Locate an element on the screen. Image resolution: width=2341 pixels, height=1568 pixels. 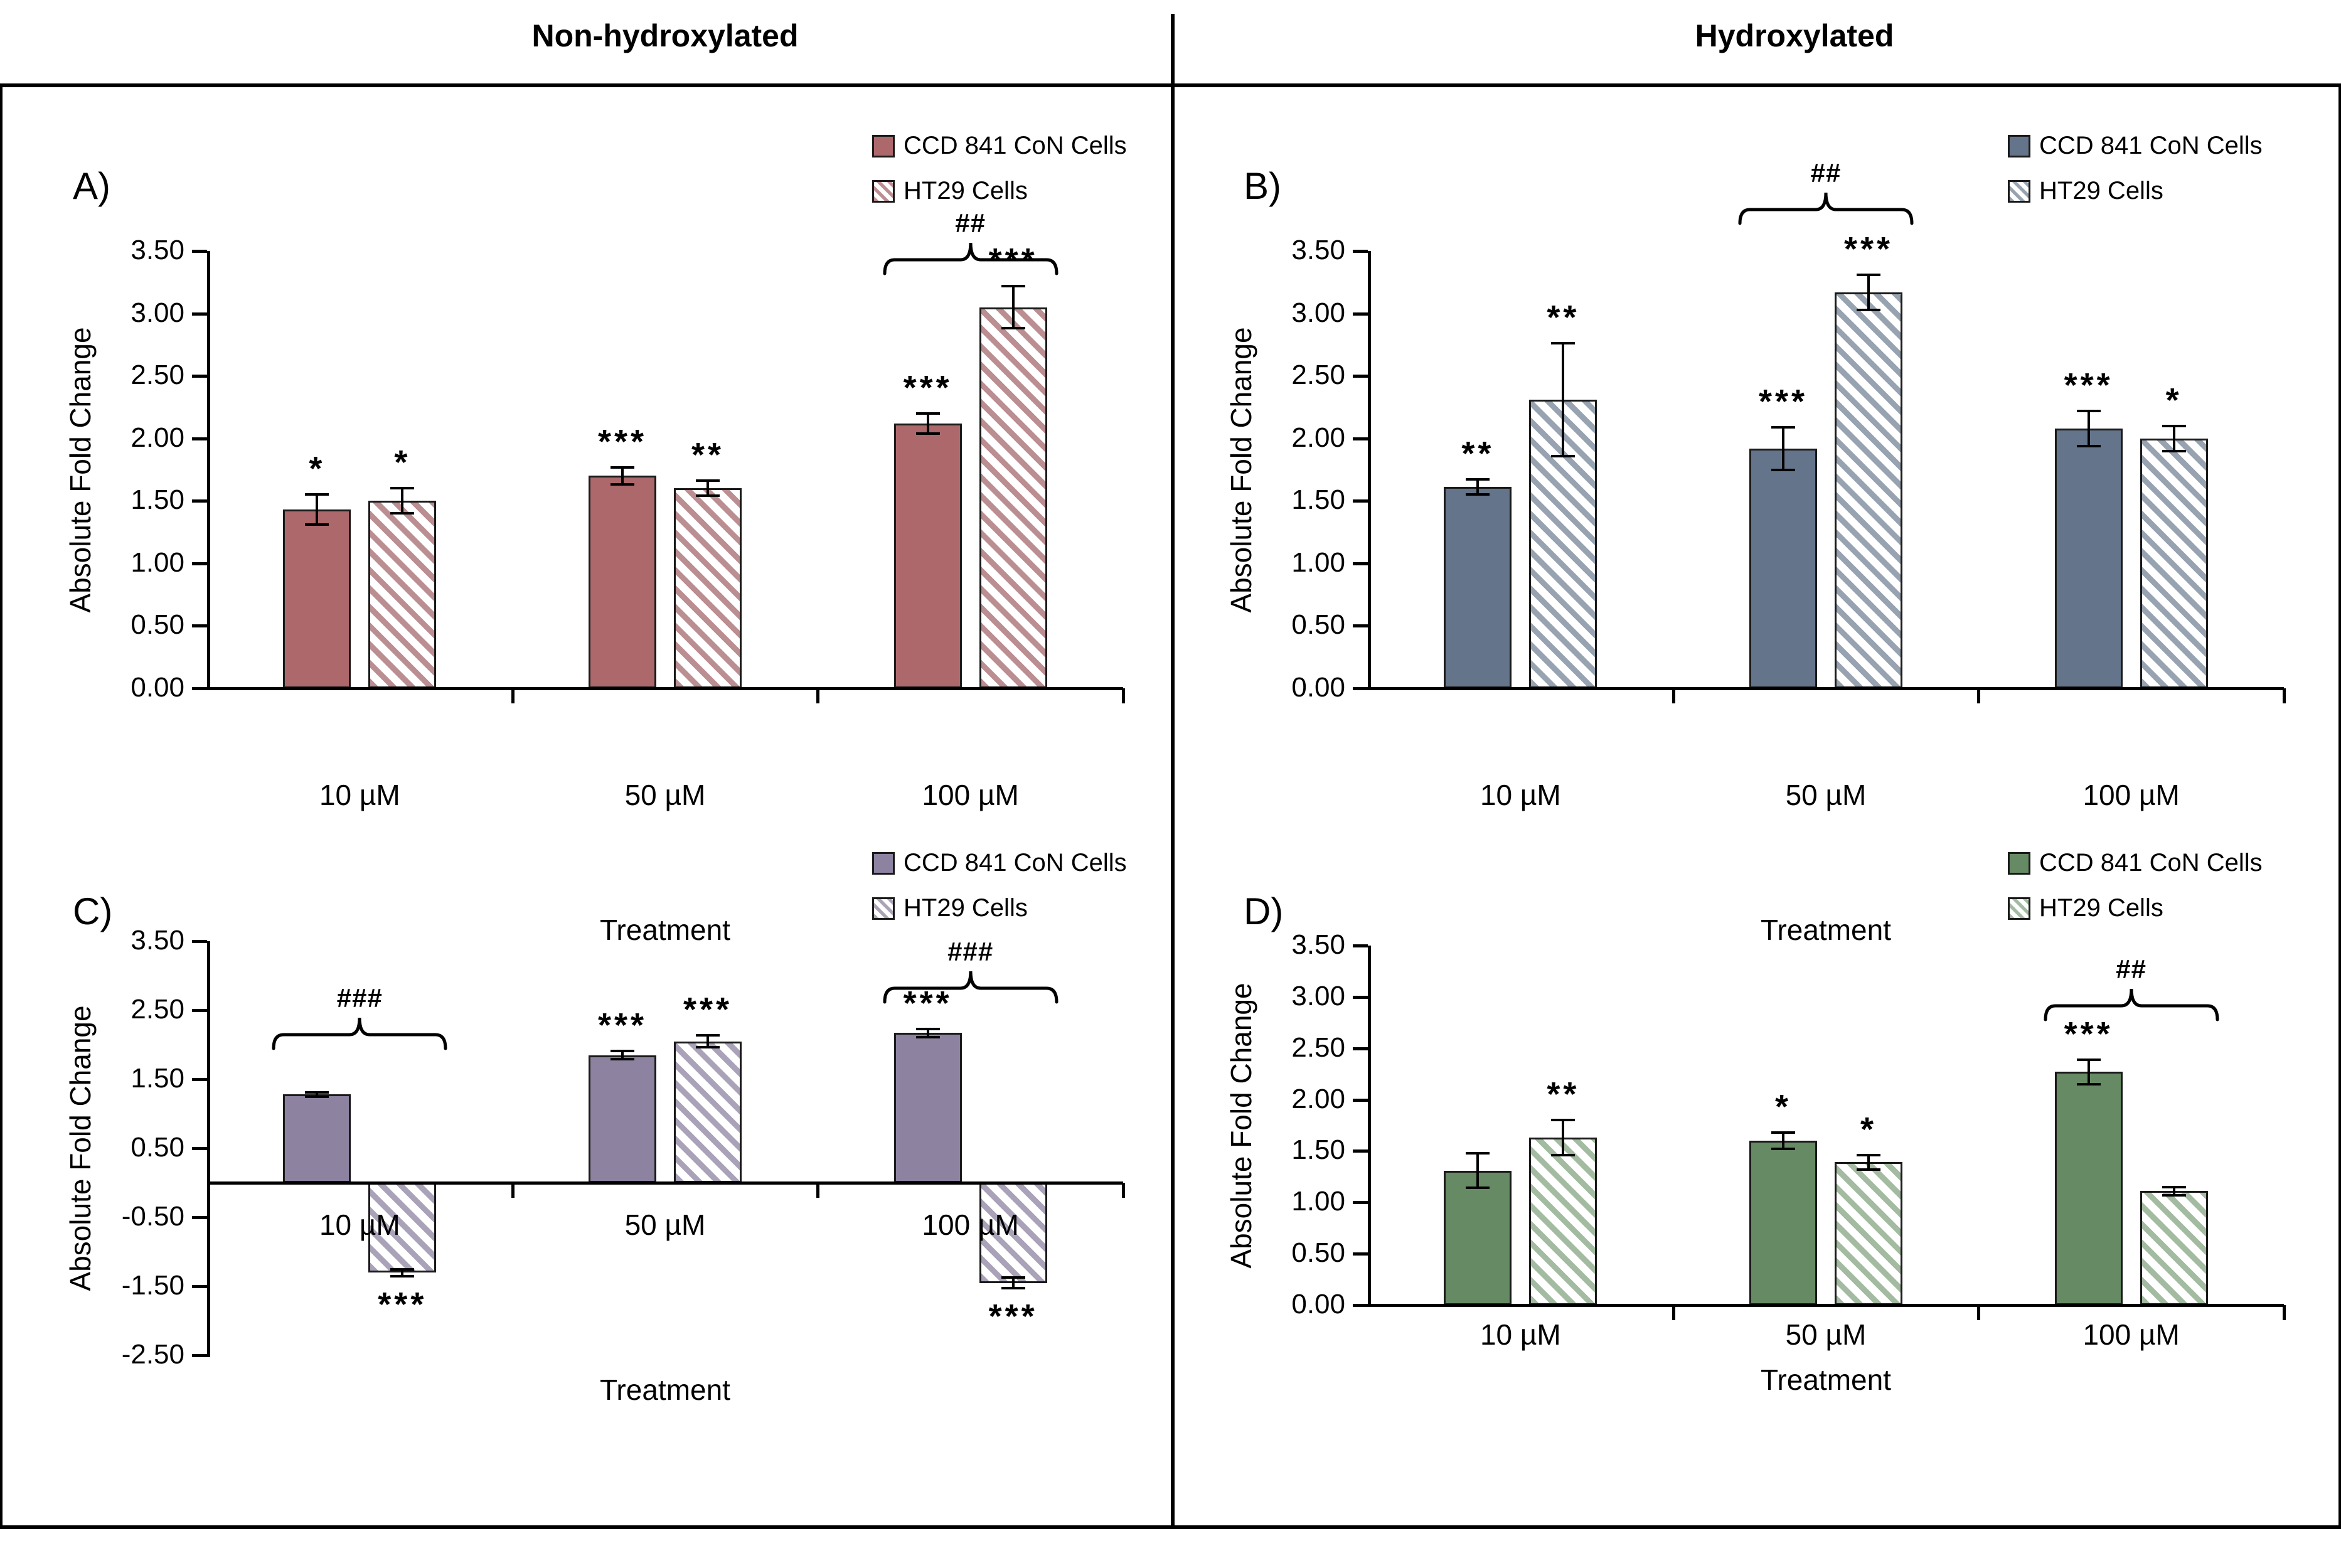
legend-label: CCD 841 CoN Cells is located at coordinates (1015, 863).